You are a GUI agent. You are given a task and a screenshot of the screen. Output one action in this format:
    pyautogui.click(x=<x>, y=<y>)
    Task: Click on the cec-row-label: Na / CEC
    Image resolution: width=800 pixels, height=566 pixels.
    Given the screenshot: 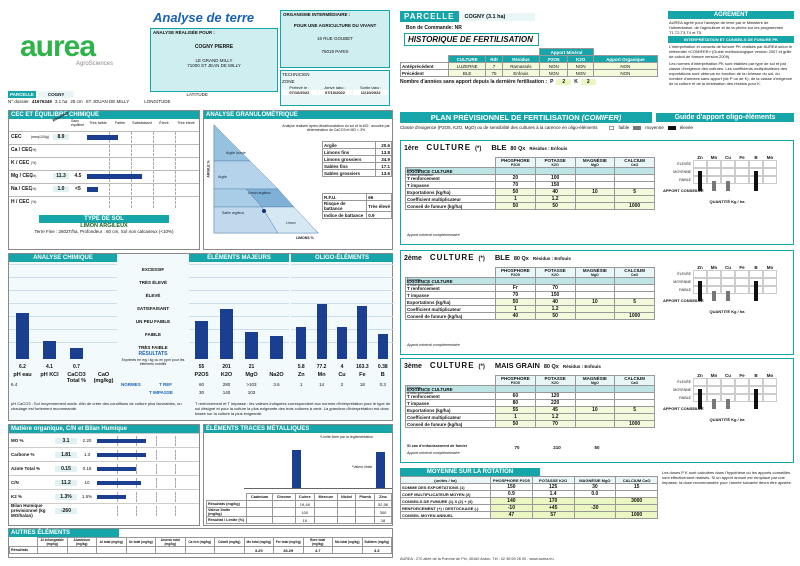 What is the action you would take?
    pyautogui.click(x=22, y=189)
    